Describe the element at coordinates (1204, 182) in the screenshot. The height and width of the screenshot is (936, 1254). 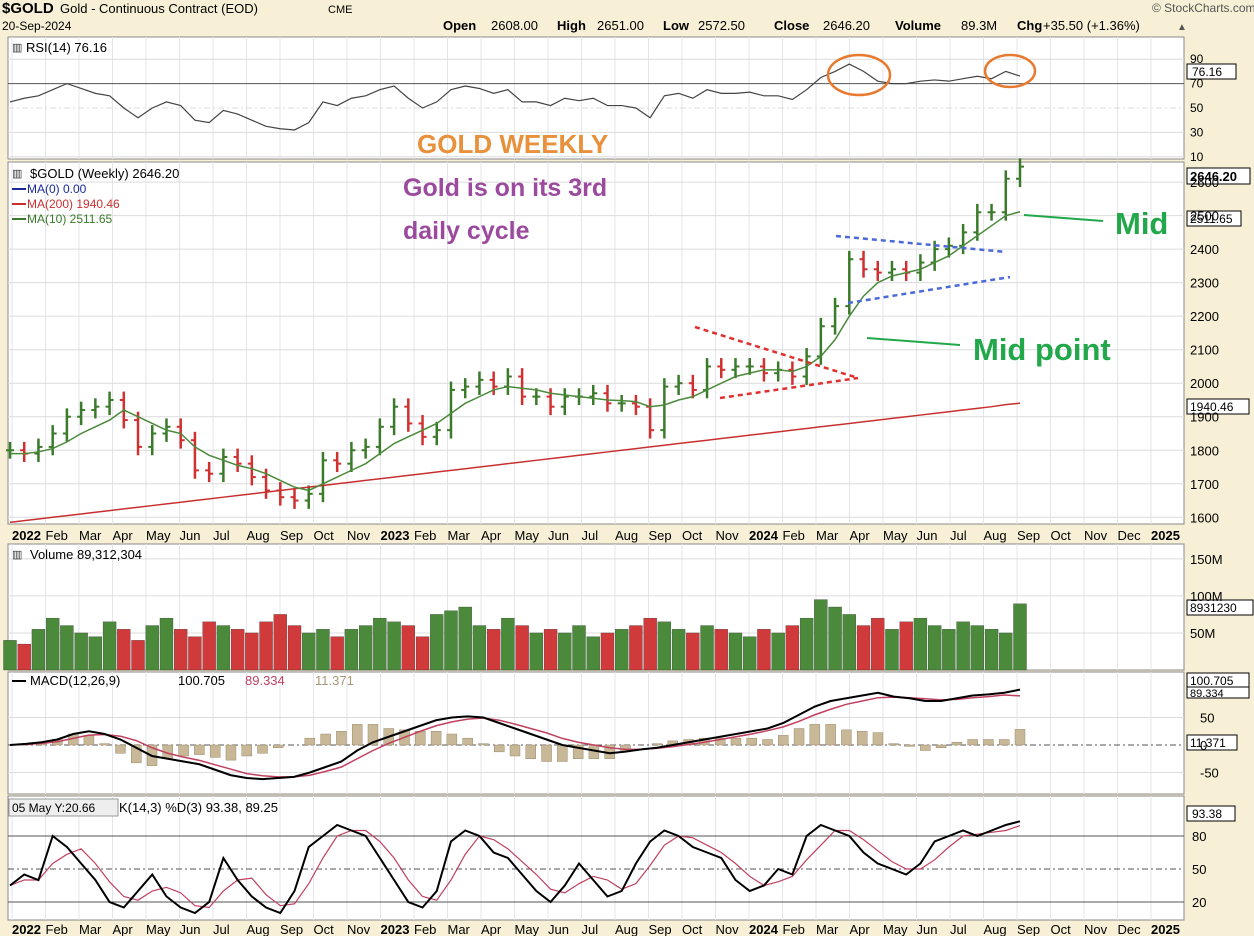
I see `price-tick-label: 2600` at that location.